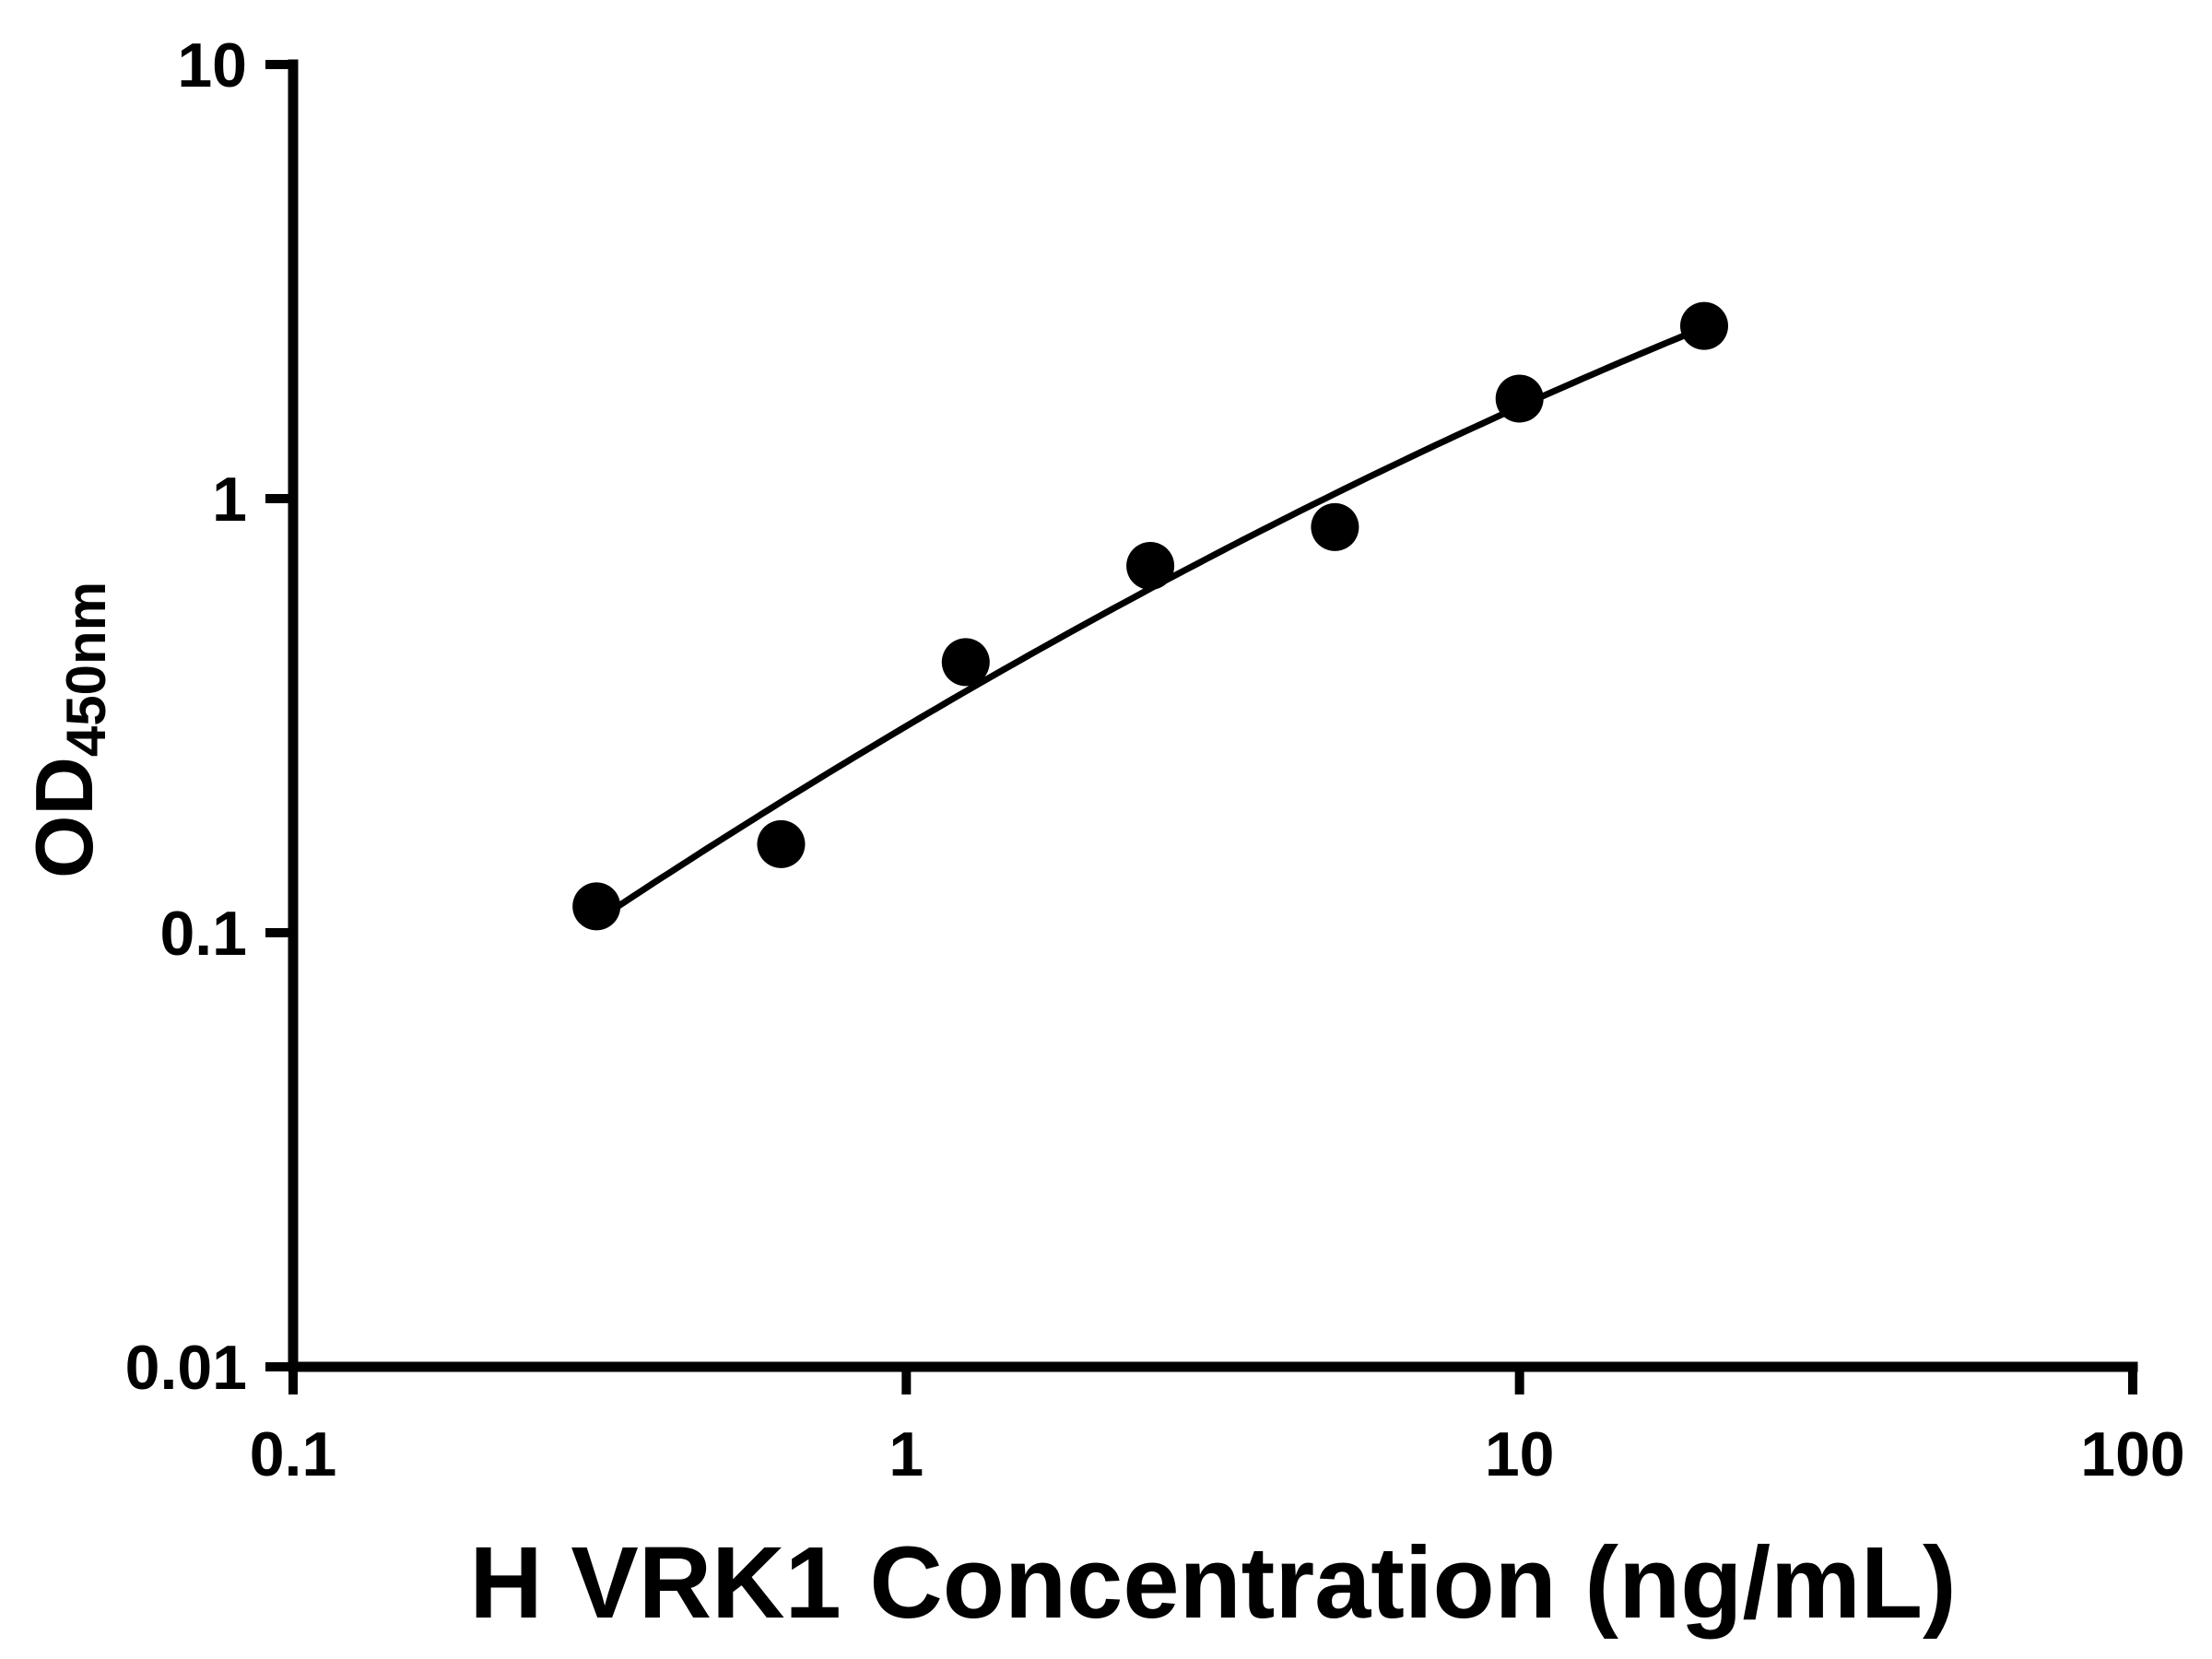 The width and height of the screenshot is (2212, 1659). I want to click on y-axis-title-main: OD, so click(64, 817).